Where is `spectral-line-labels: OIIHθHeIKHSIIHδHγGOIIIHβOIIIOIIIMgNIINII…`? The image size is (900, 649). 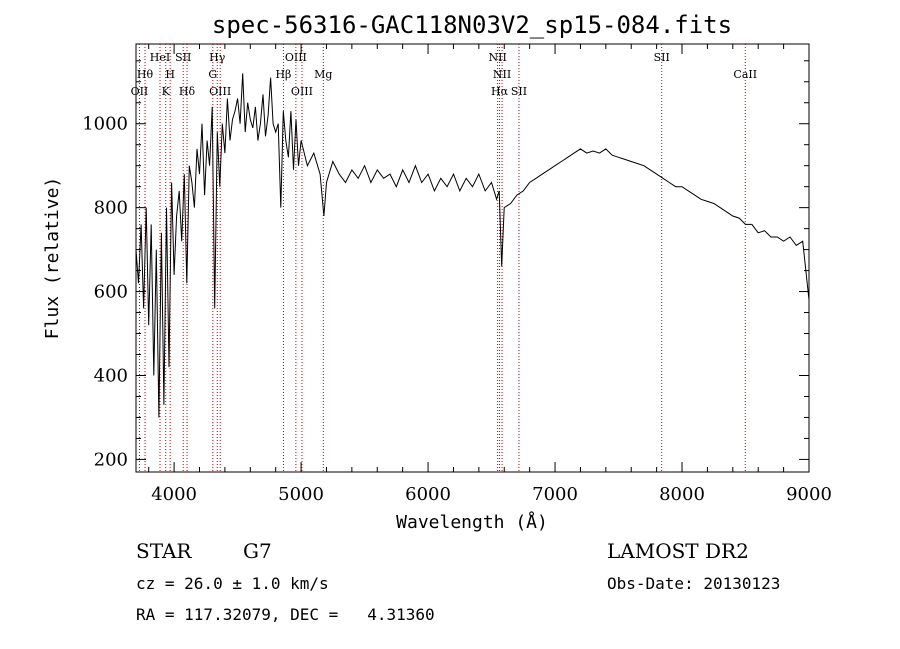
spectral-line-labels: OIIHθHeIKHSIIHδHγGOIIIHβOIIIOIIIMgNIINII… is located at coordinates (444, 74).